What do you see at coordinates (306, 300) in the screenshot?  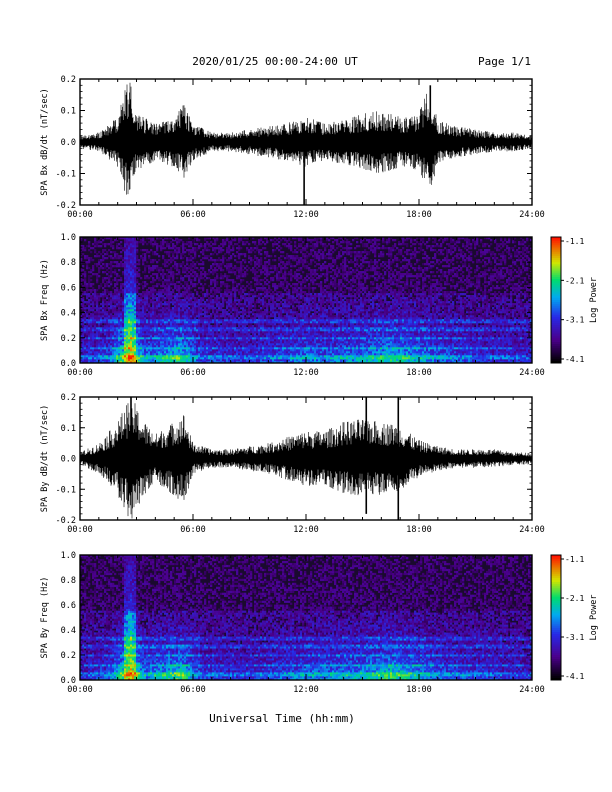 I see `plot-area` at bounding box center [306, 300].